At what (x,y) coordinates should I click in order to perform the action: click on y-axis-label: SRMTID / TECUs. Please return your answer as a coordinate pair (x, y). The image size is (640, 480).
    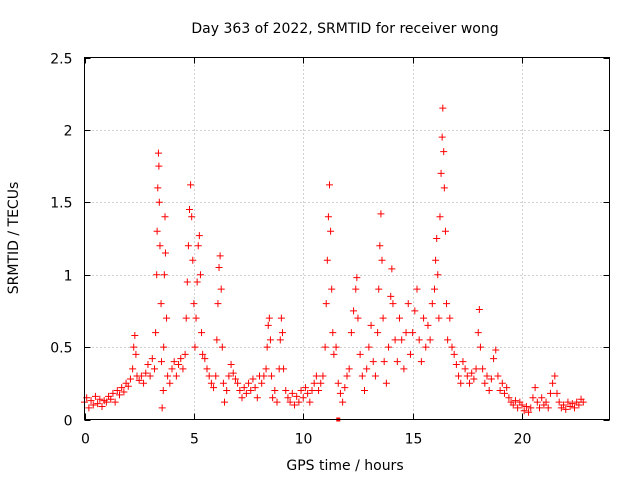
    Looking at the image, I should click on (14, 238).